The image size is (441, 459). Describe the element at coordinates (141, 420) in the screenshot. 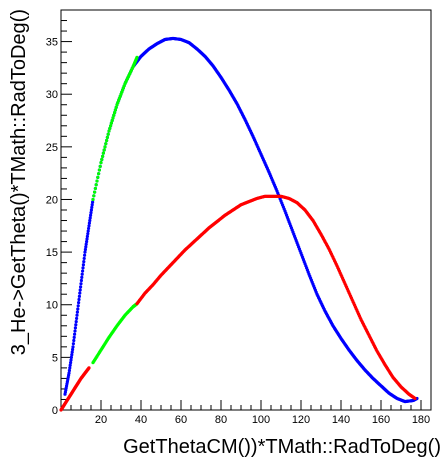

I see `x-tick-label: 40` at that location.